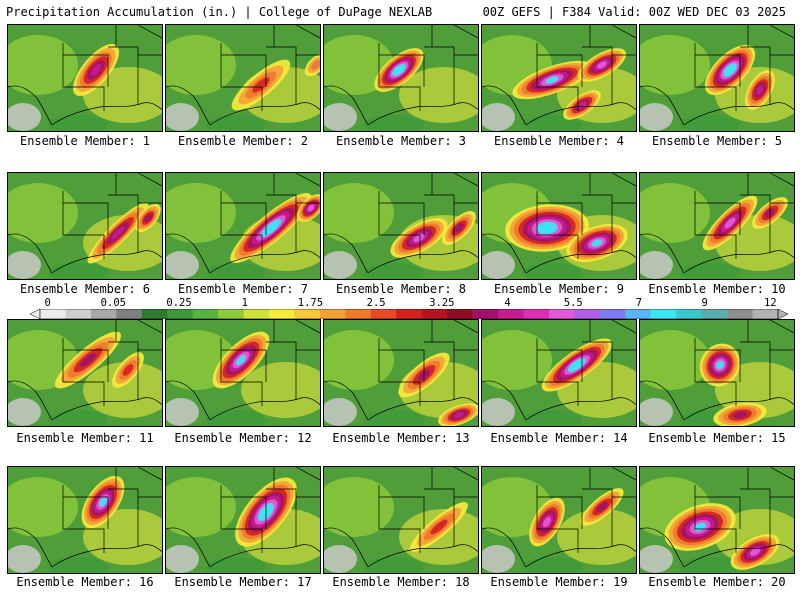 The image size is (800, 600). Describe the element at coordinates (243, 141) in the screenshot. I see `ensemble-member-label: Ensemble Member: 2` at that location.